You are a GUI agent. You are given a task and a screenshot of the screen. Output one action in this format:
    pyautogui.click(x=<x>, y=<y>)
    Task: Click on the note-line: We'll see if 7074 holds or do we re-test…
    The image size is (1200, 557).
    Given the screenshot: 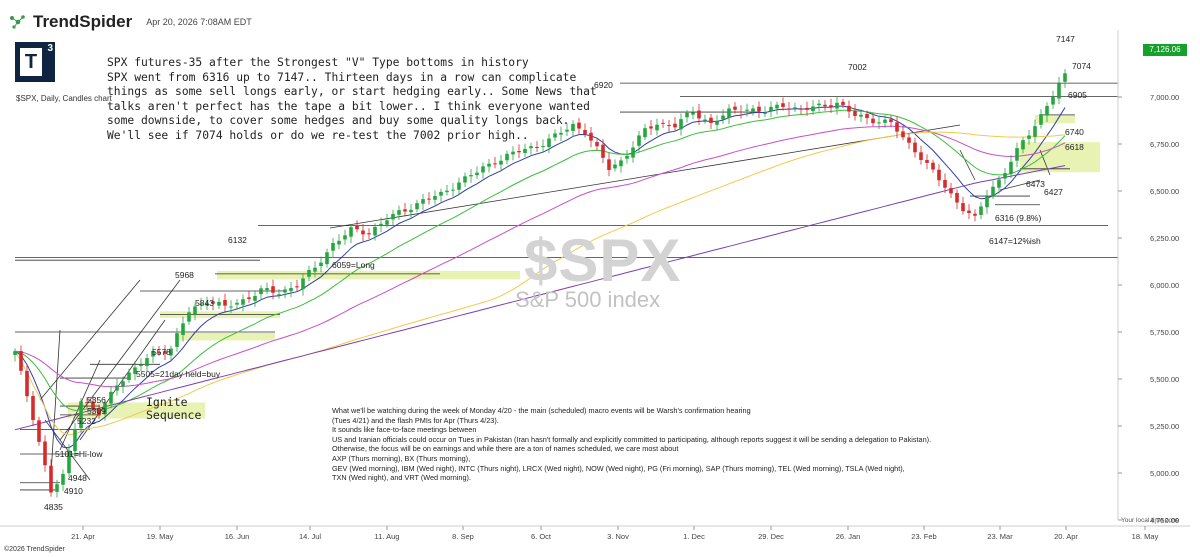 What is the action you would take?
    pyautogui.click(x=318, y=135)
    